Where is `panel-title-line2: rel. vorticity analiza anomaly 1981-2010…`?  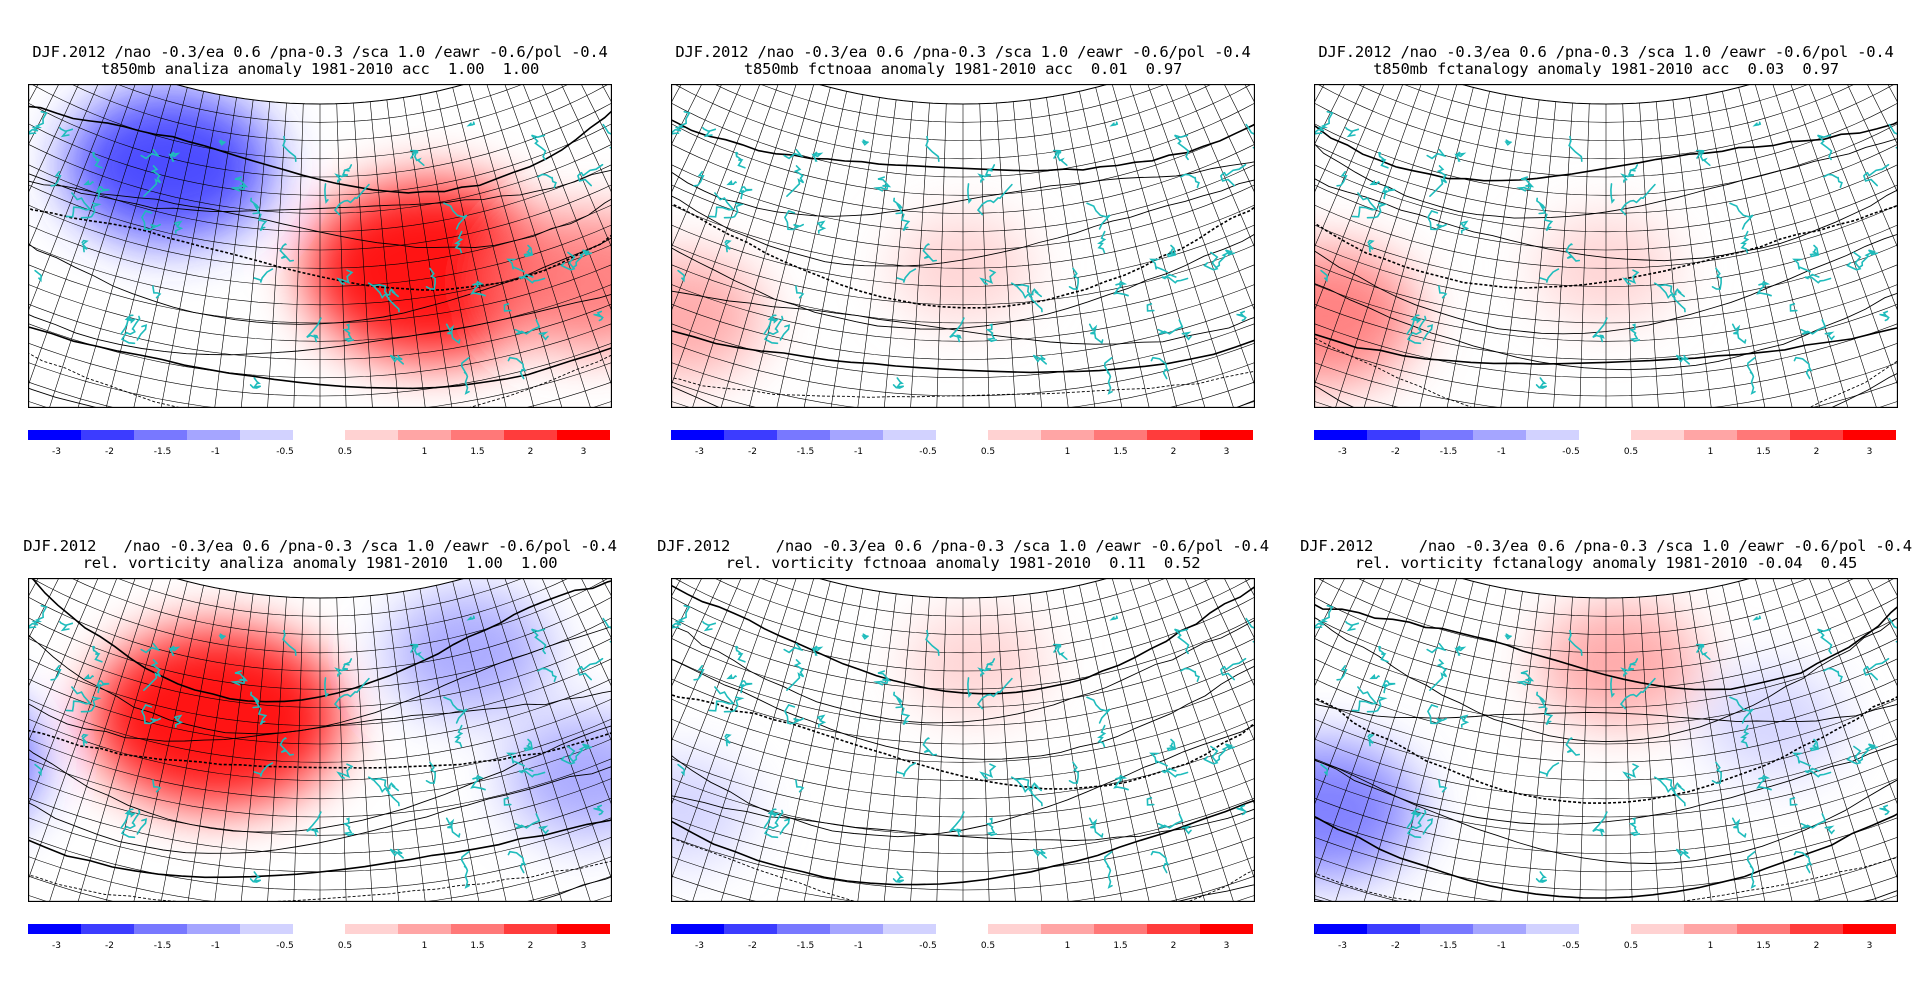
panel-title-line2: rel. vorticity analiza anomaly 1981-2010… is located at coordinates (320, 563).